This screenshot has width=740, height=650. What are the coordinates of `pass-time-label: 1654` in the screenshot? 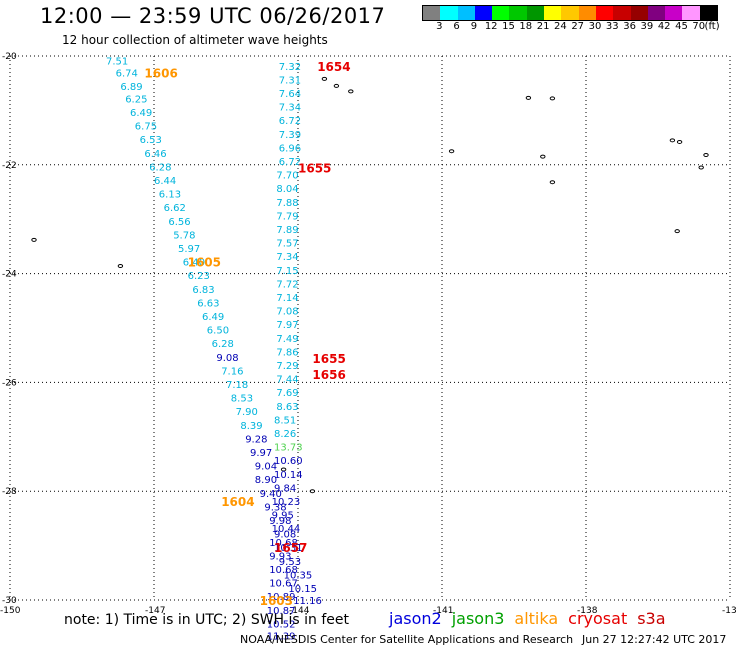 It's located at (333, 67).